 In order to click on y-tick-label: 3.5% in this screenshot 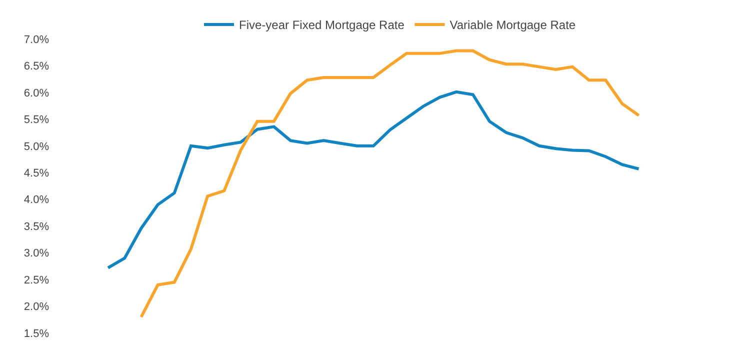, I will do `click(37, 226)`.